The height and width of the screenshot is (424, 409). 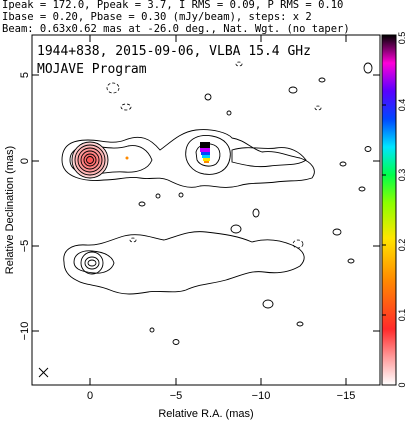 What do you see at coordinates (205, 414) in the screenshot?
I see `x-axis-label: Relative R.A. (mas)` at bounding box center [205, 414].